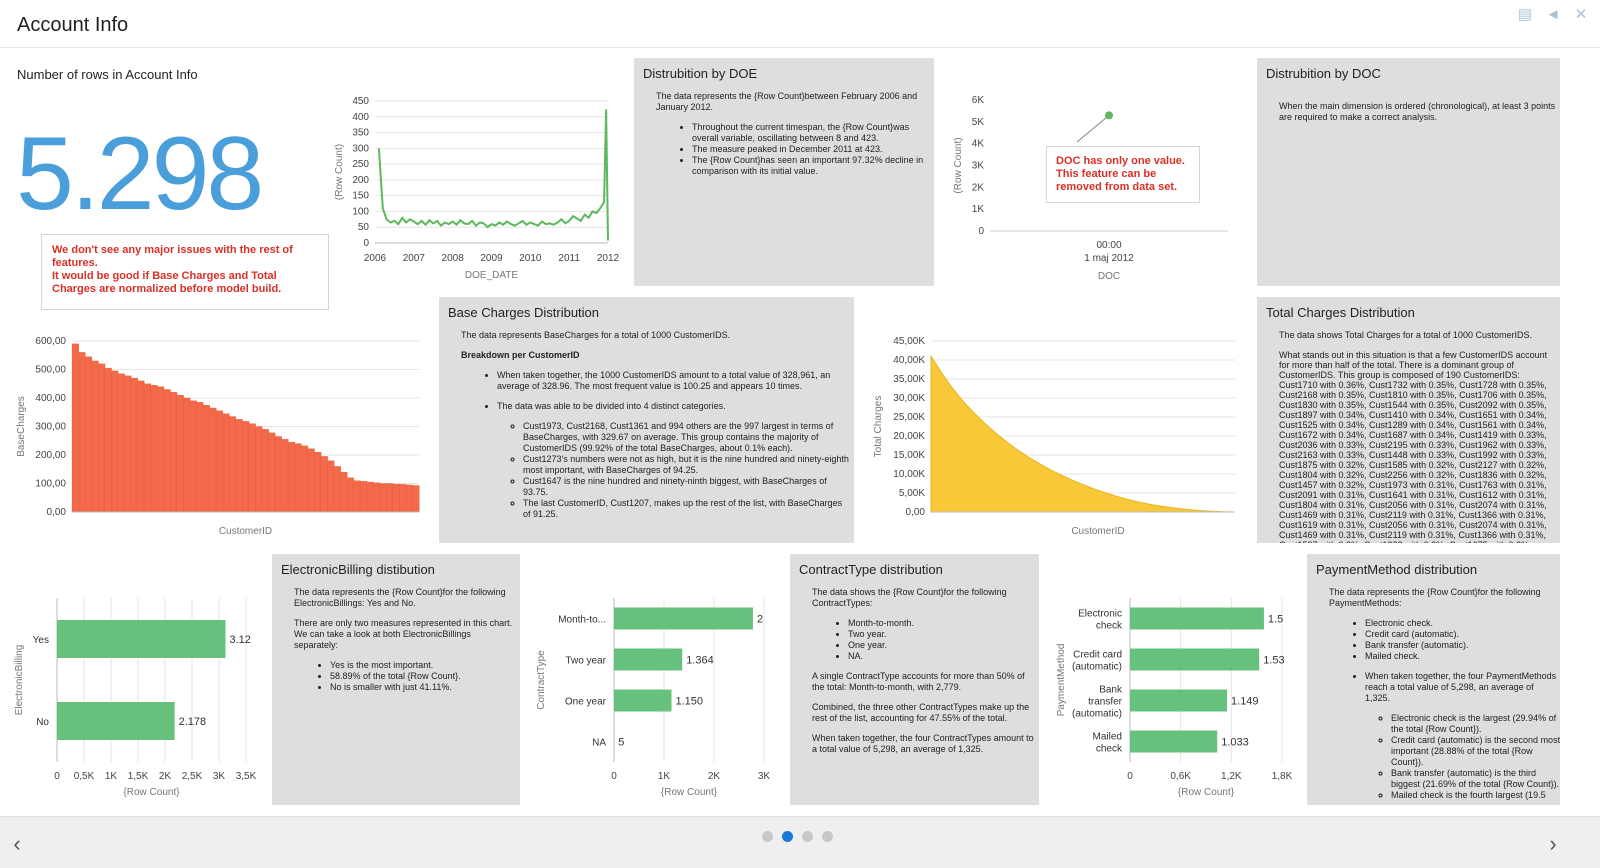 Image resolution: width=1600 pixels, height=868 pixels. Describe the element at coordinates (1581, 14) in the screenshot. I see `close-icon: ✕` at that location.